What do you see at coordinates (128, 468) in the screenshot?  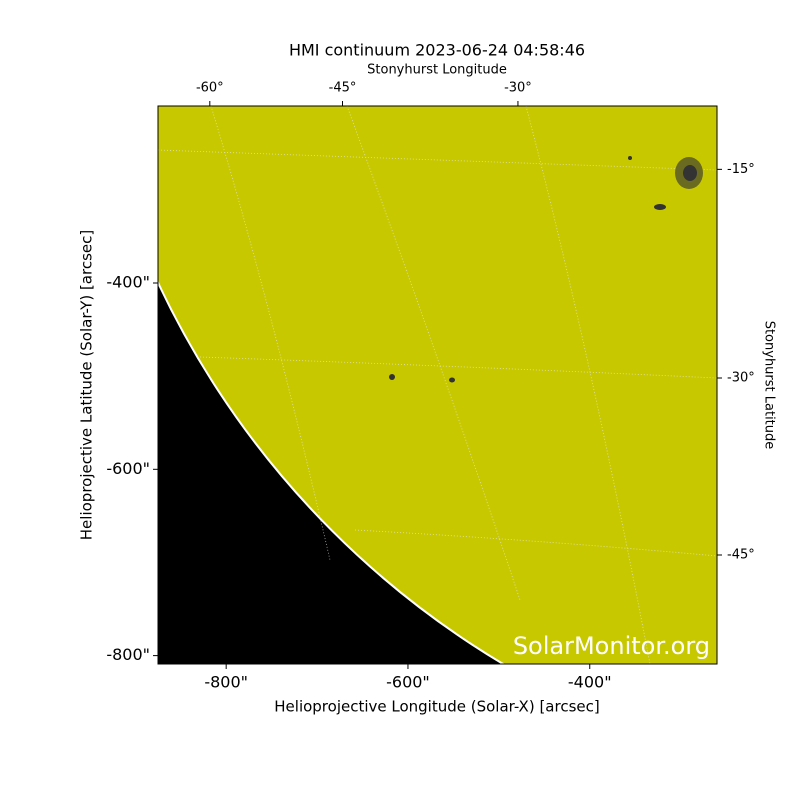 I see `y-tick-label: -600"` at bounding box center [128, 468].